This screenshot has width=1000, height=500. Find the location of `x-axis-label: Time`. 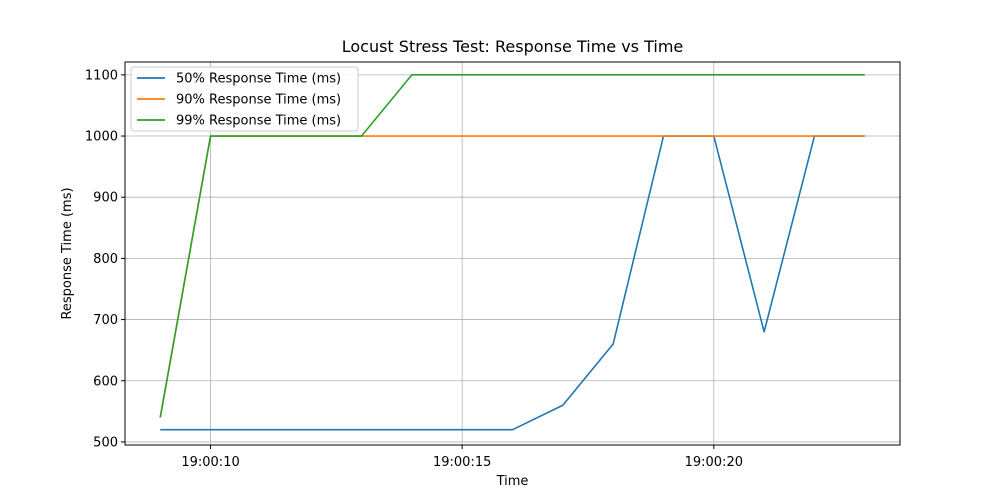

x-axis-label: Time is located at coordinates (512, 481).